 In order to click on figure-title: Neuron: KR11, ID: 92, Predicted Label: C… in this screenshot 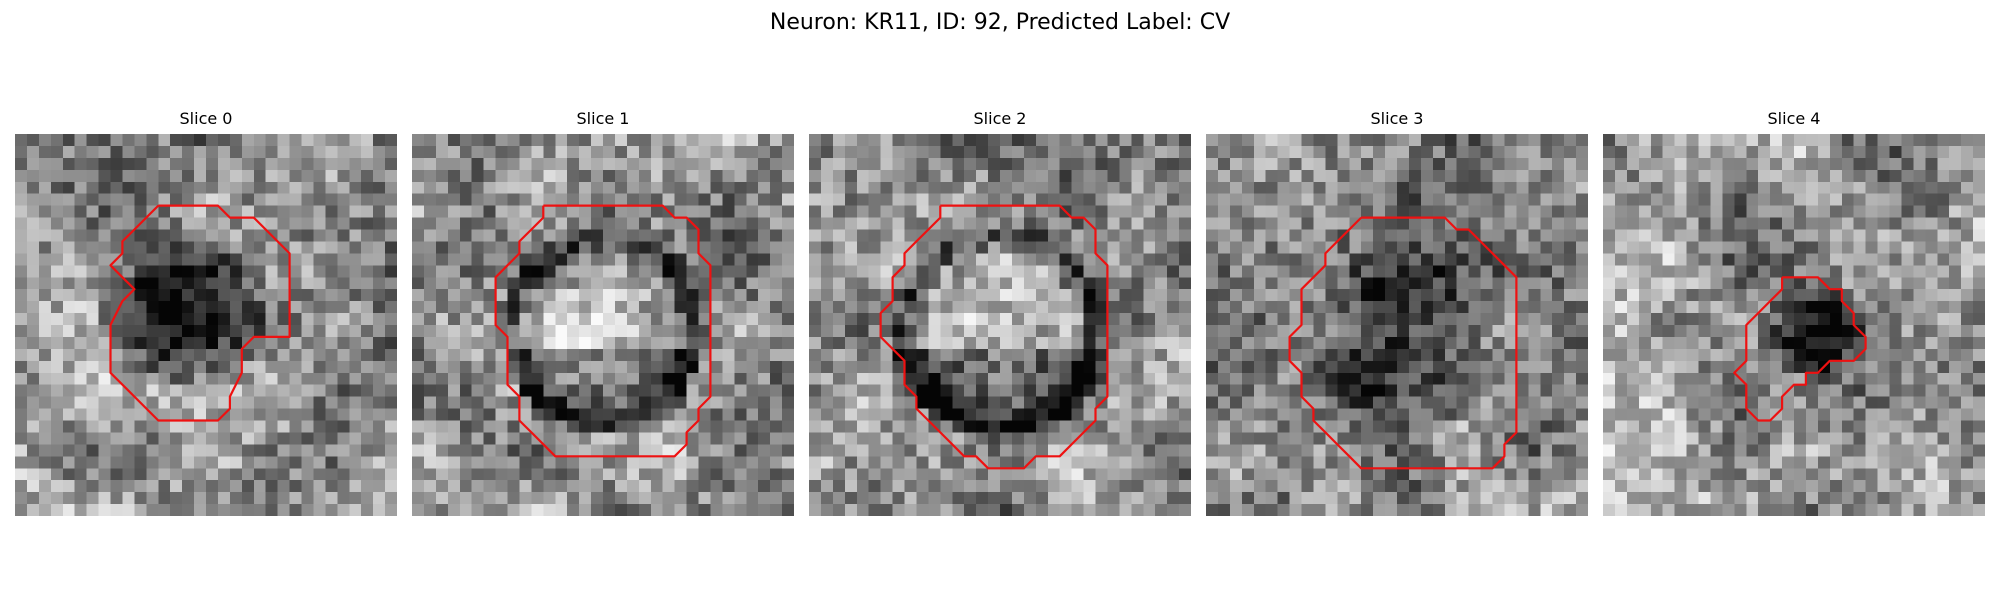, I will do `click(1000, 22)`.